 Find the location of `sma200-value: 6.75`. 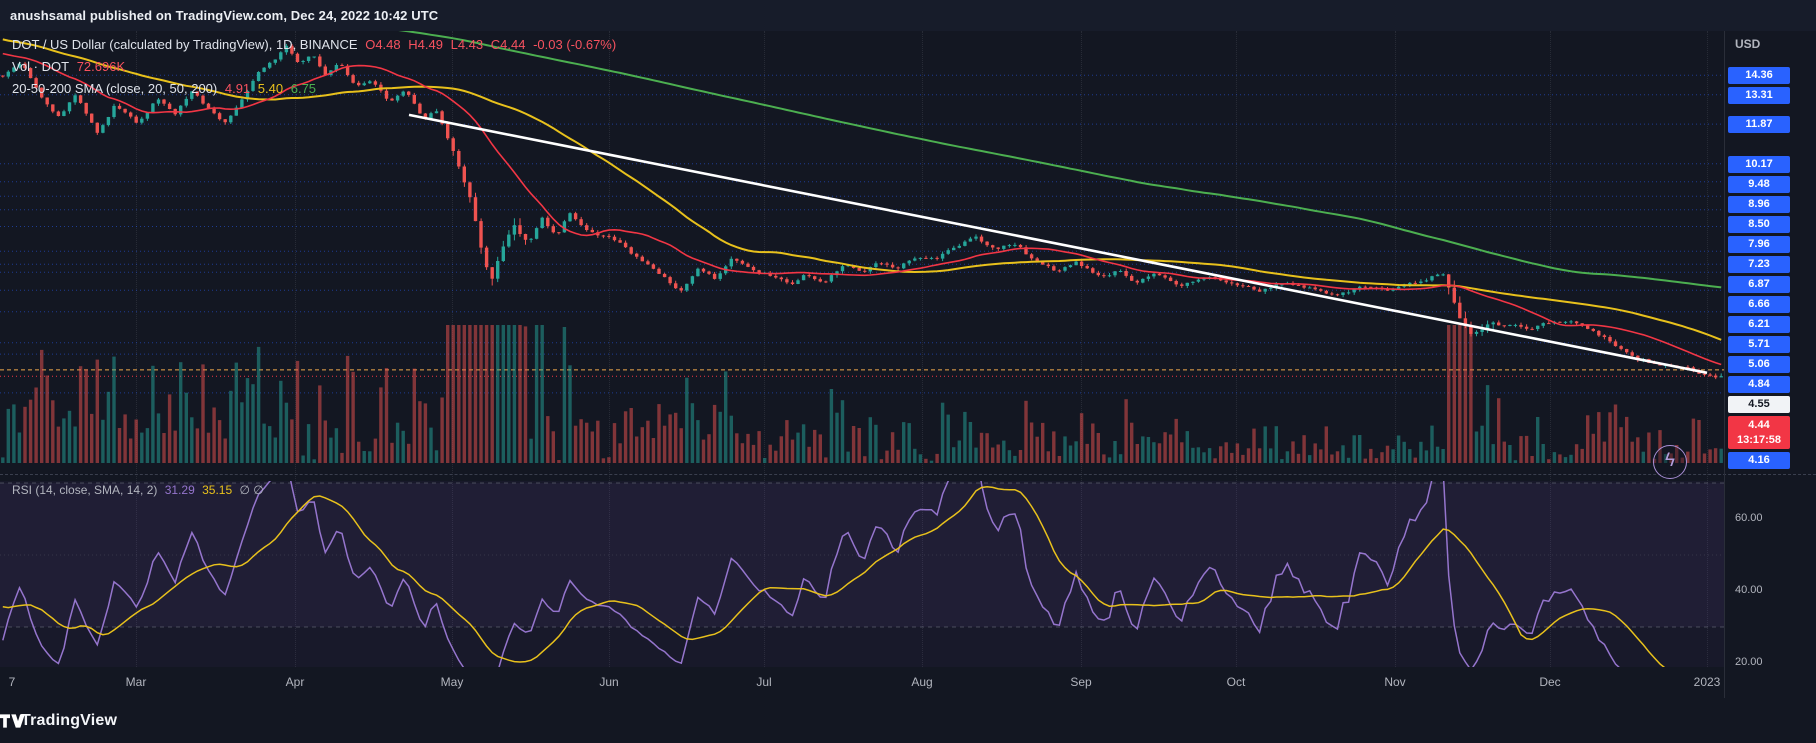

sma200-value: 6.75 is located at coordinates (303, 88).